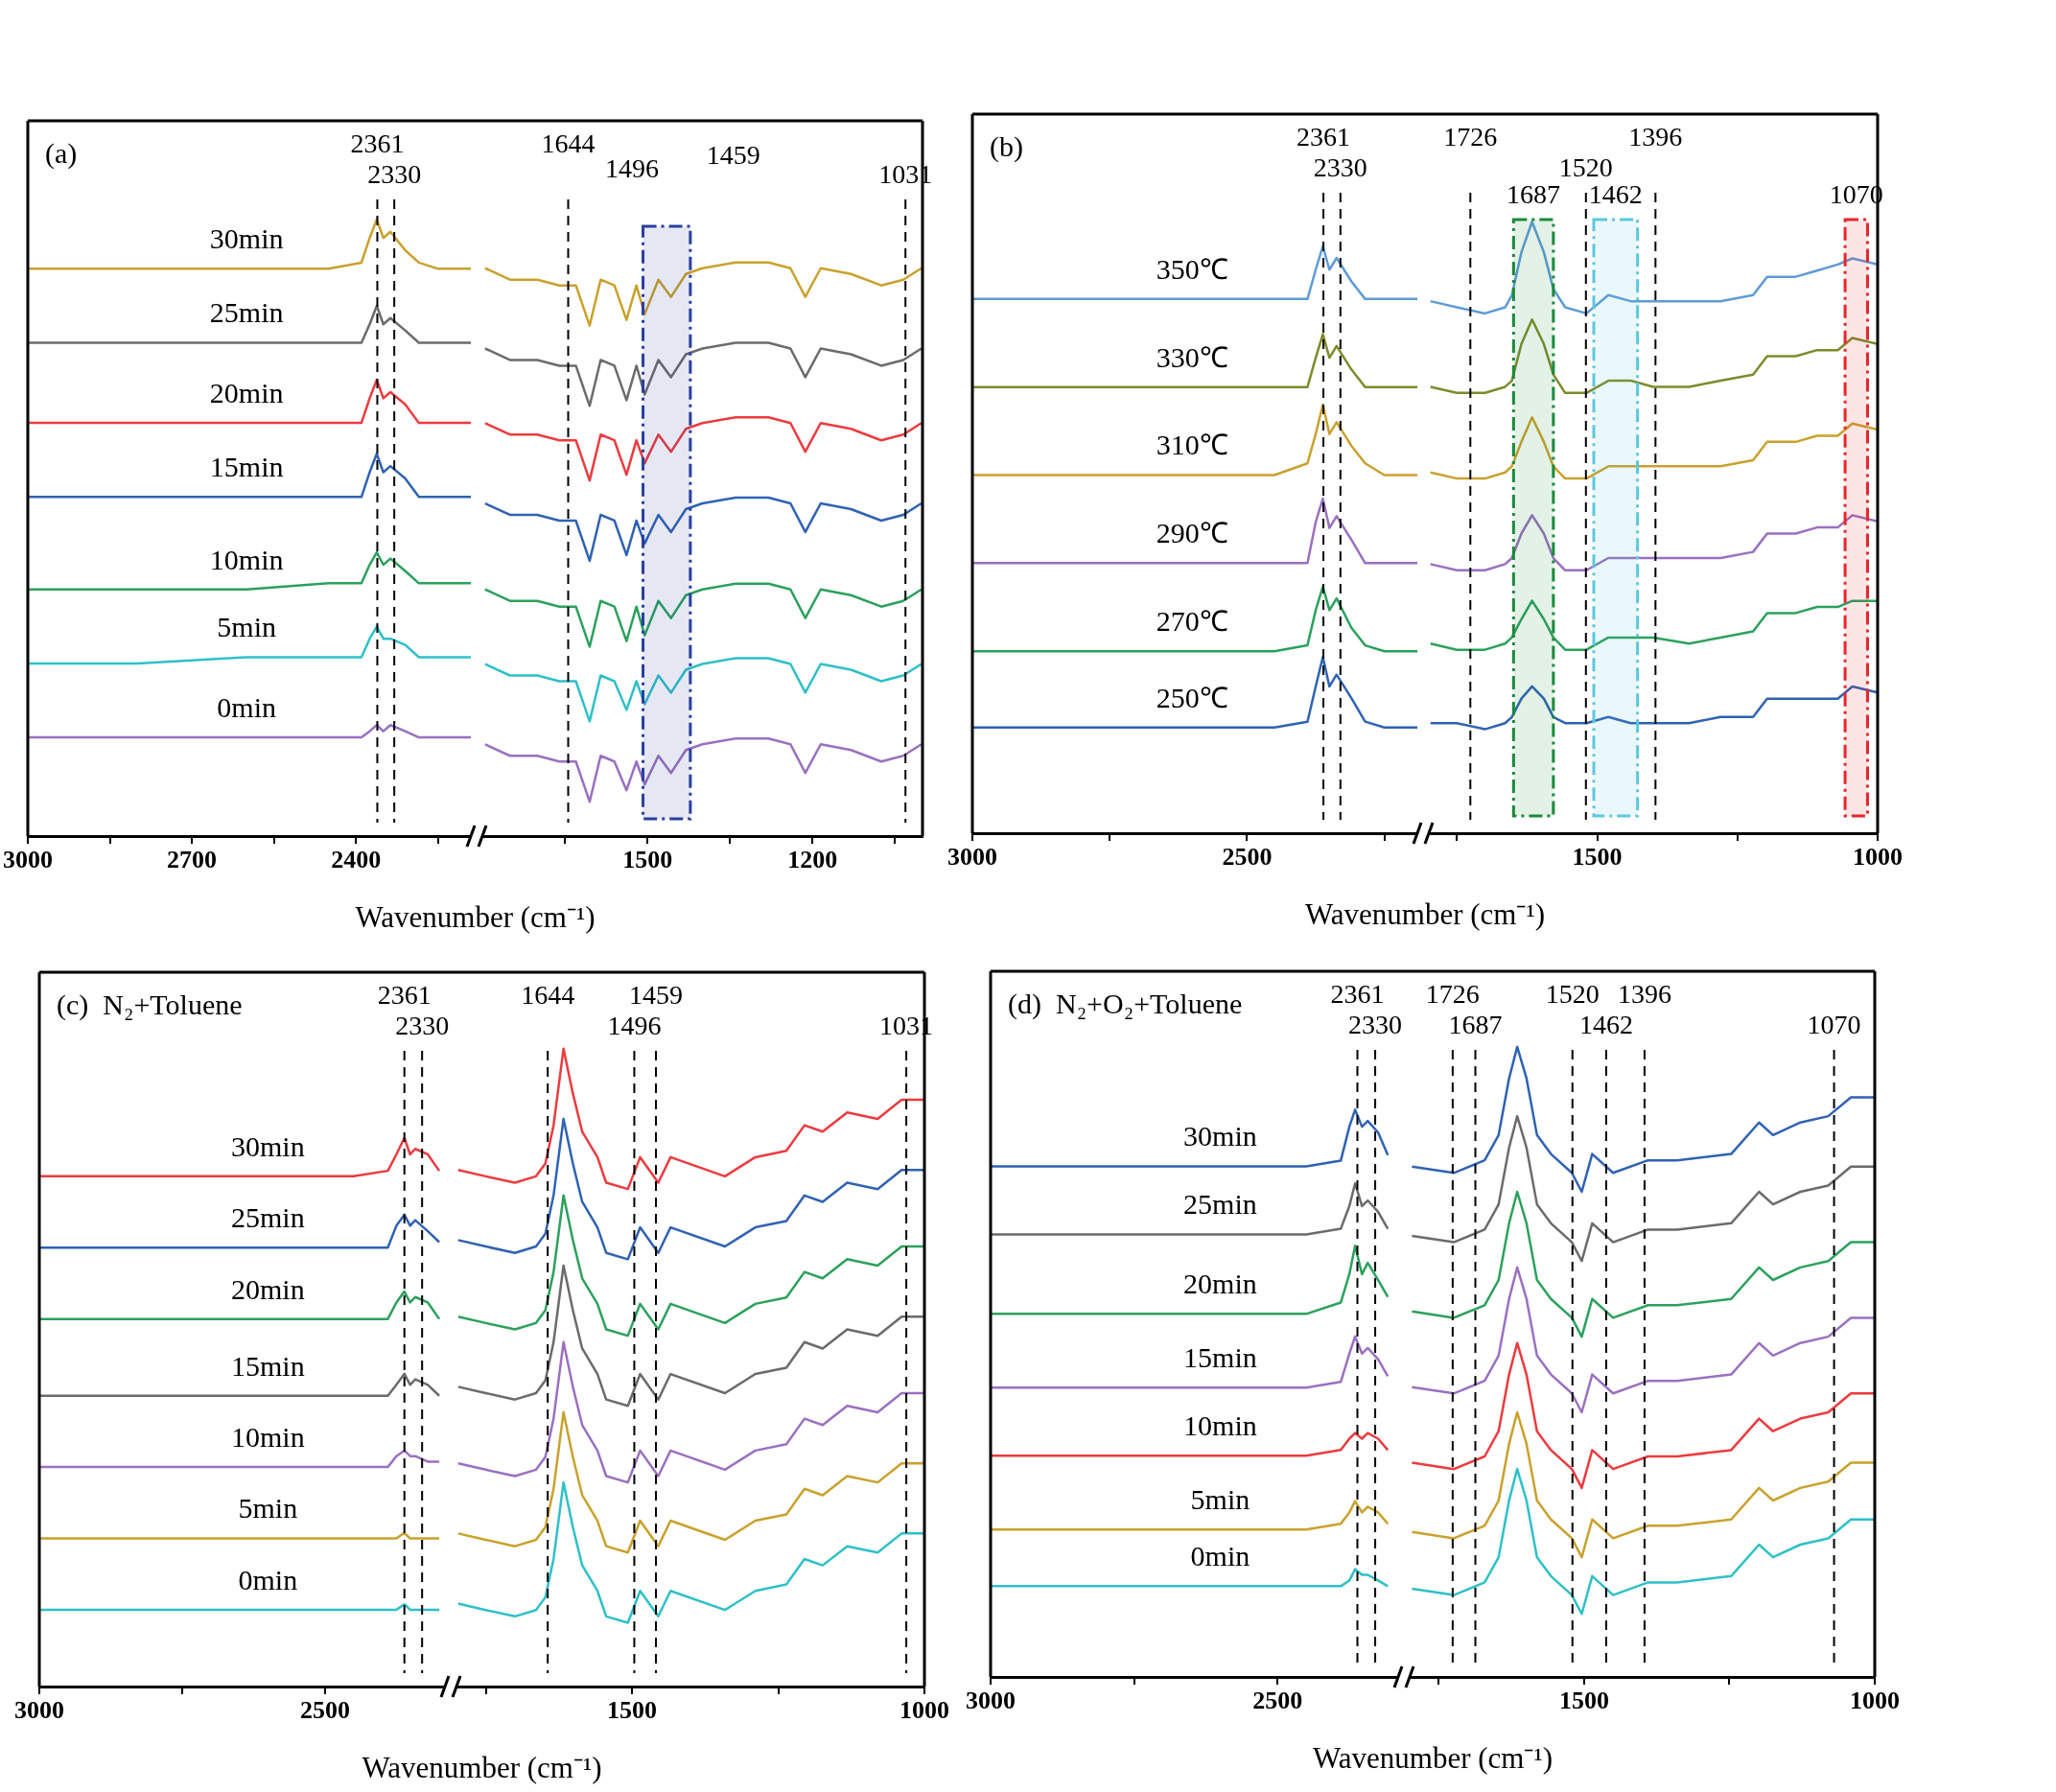  I want to click on ref-line-label: 1687, so click(1476, 1025).